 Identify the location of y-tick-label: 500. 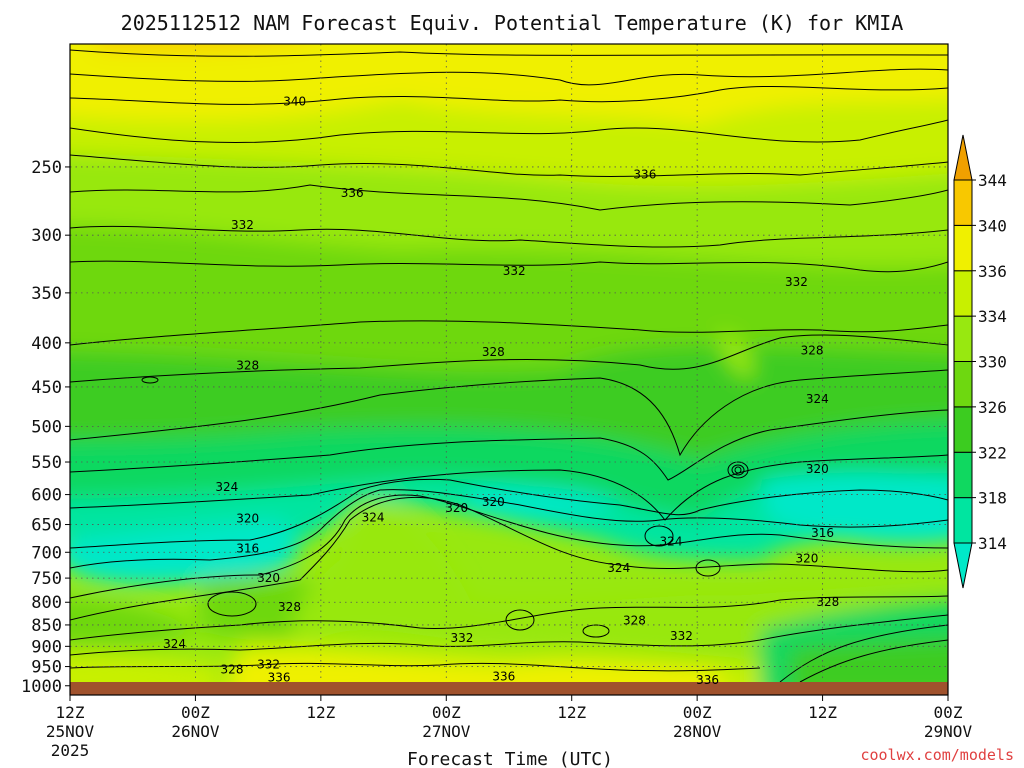
(46, 427).